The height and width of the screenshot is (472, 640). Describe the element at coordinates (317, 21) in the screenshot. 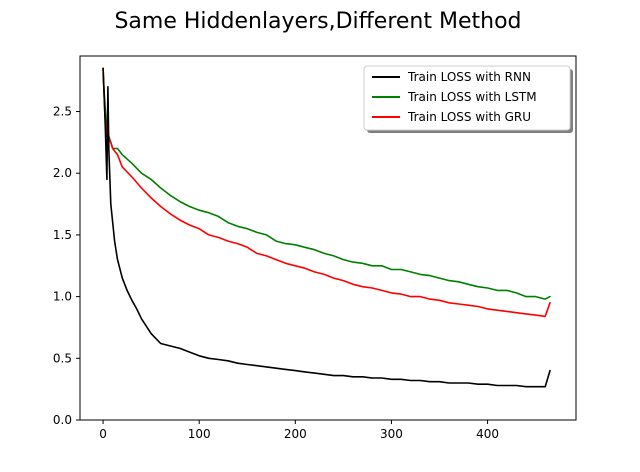

I see `chart-title: Same Hiddenlayers,Different Method` at that location.